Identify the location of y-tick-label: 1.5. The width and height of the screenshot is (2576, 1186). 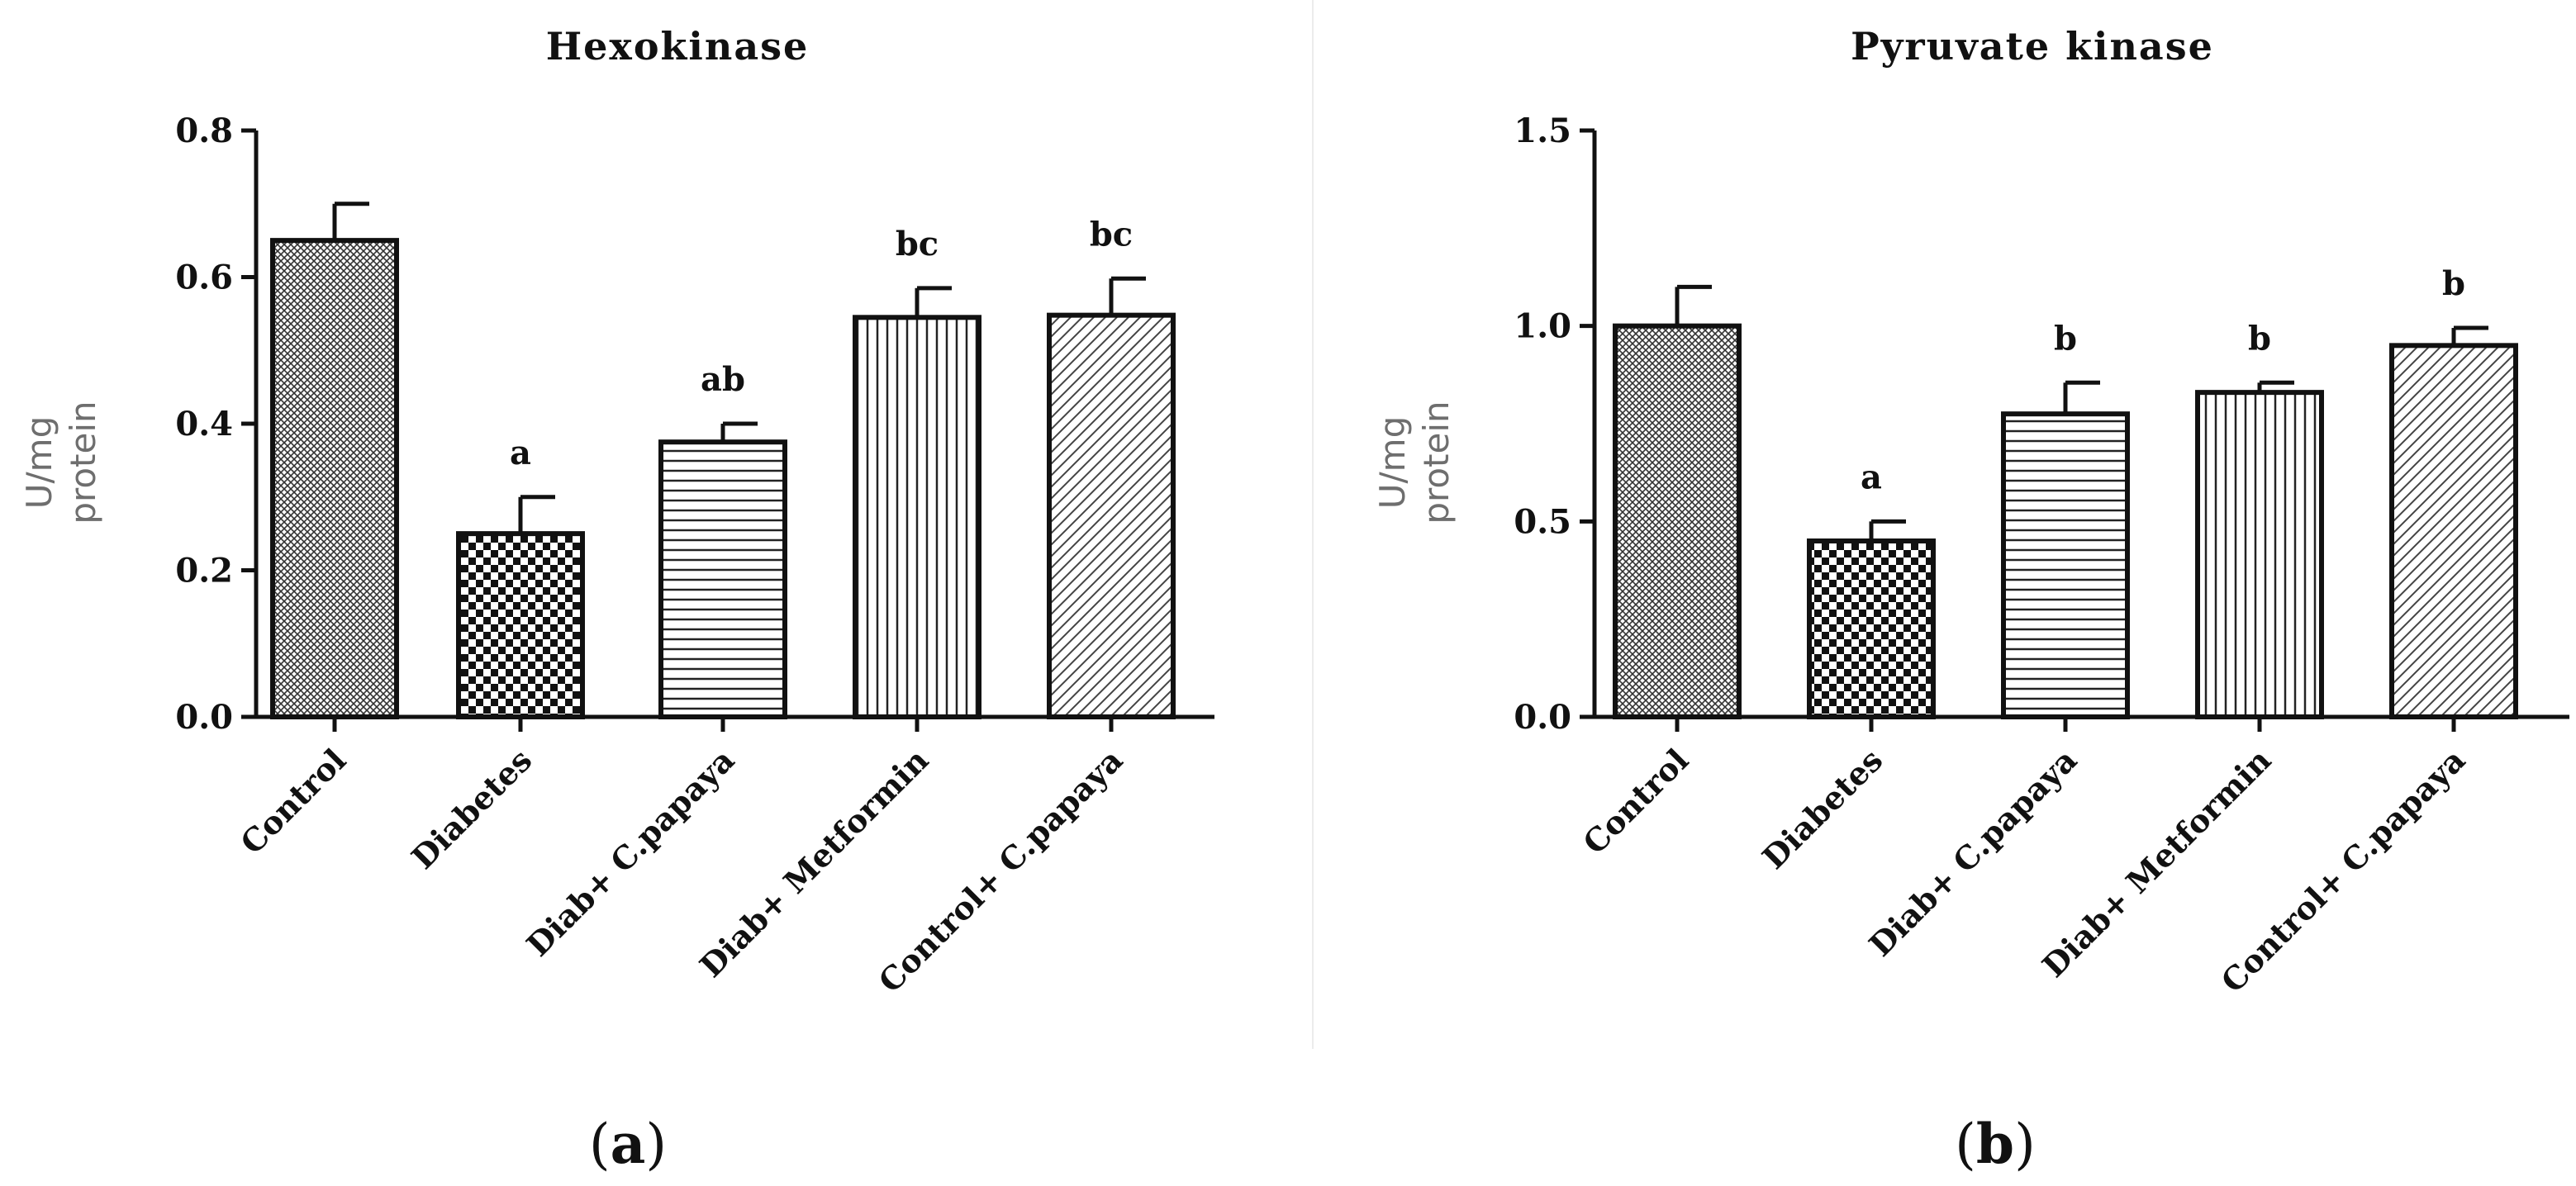
(1542, 130).